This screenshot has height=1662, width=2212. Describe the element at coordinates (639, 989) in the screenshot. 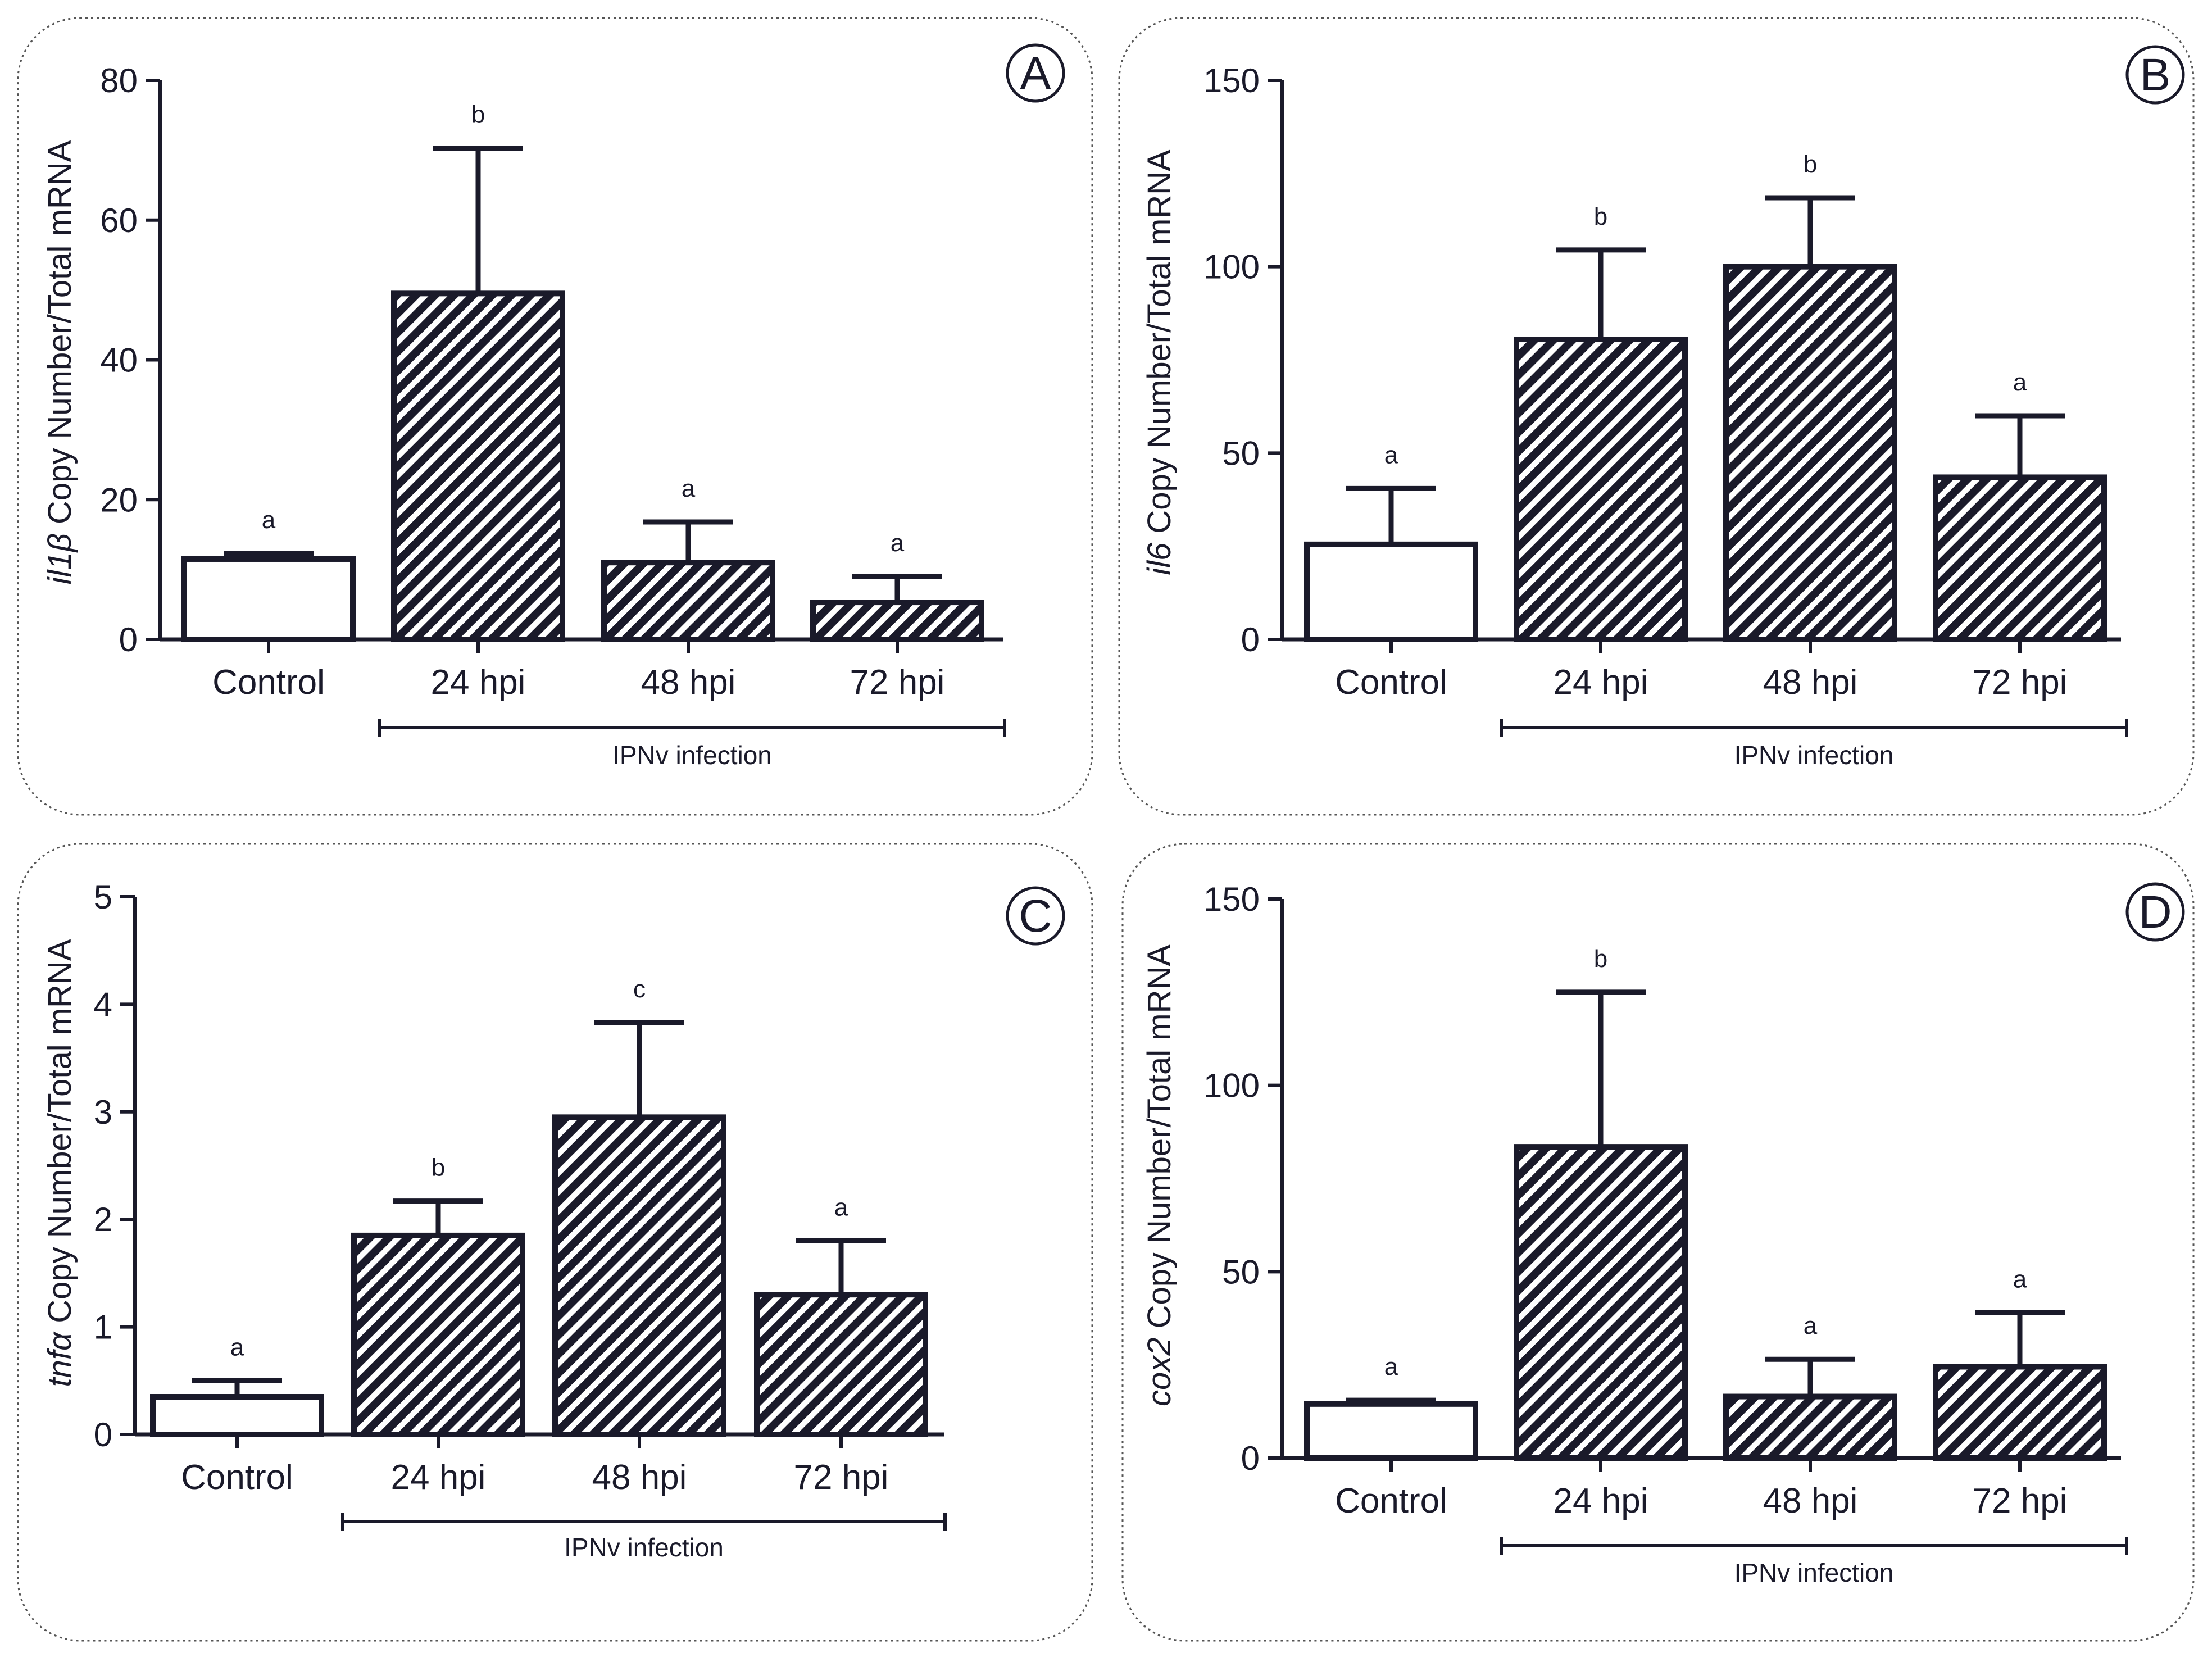

I see `significance-label-48-hpi: c` at that location.